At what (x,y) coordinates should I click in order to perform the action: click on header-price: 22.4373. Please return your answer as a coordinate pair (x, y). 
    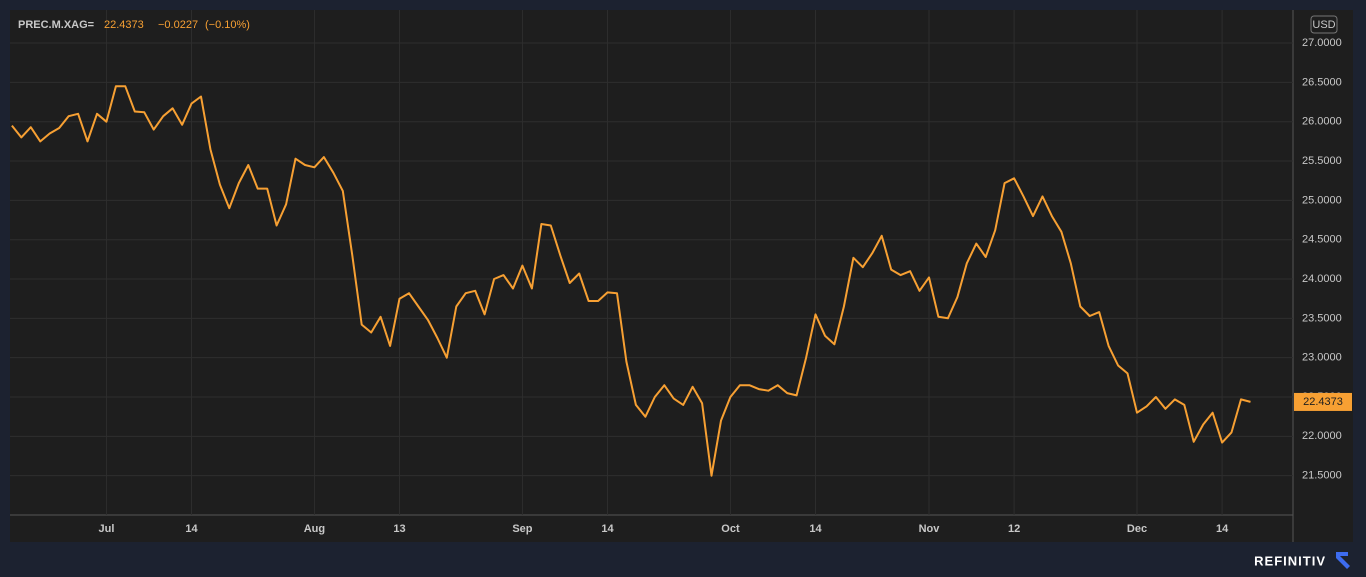
    Looking at the image, I should click on (124, 25).